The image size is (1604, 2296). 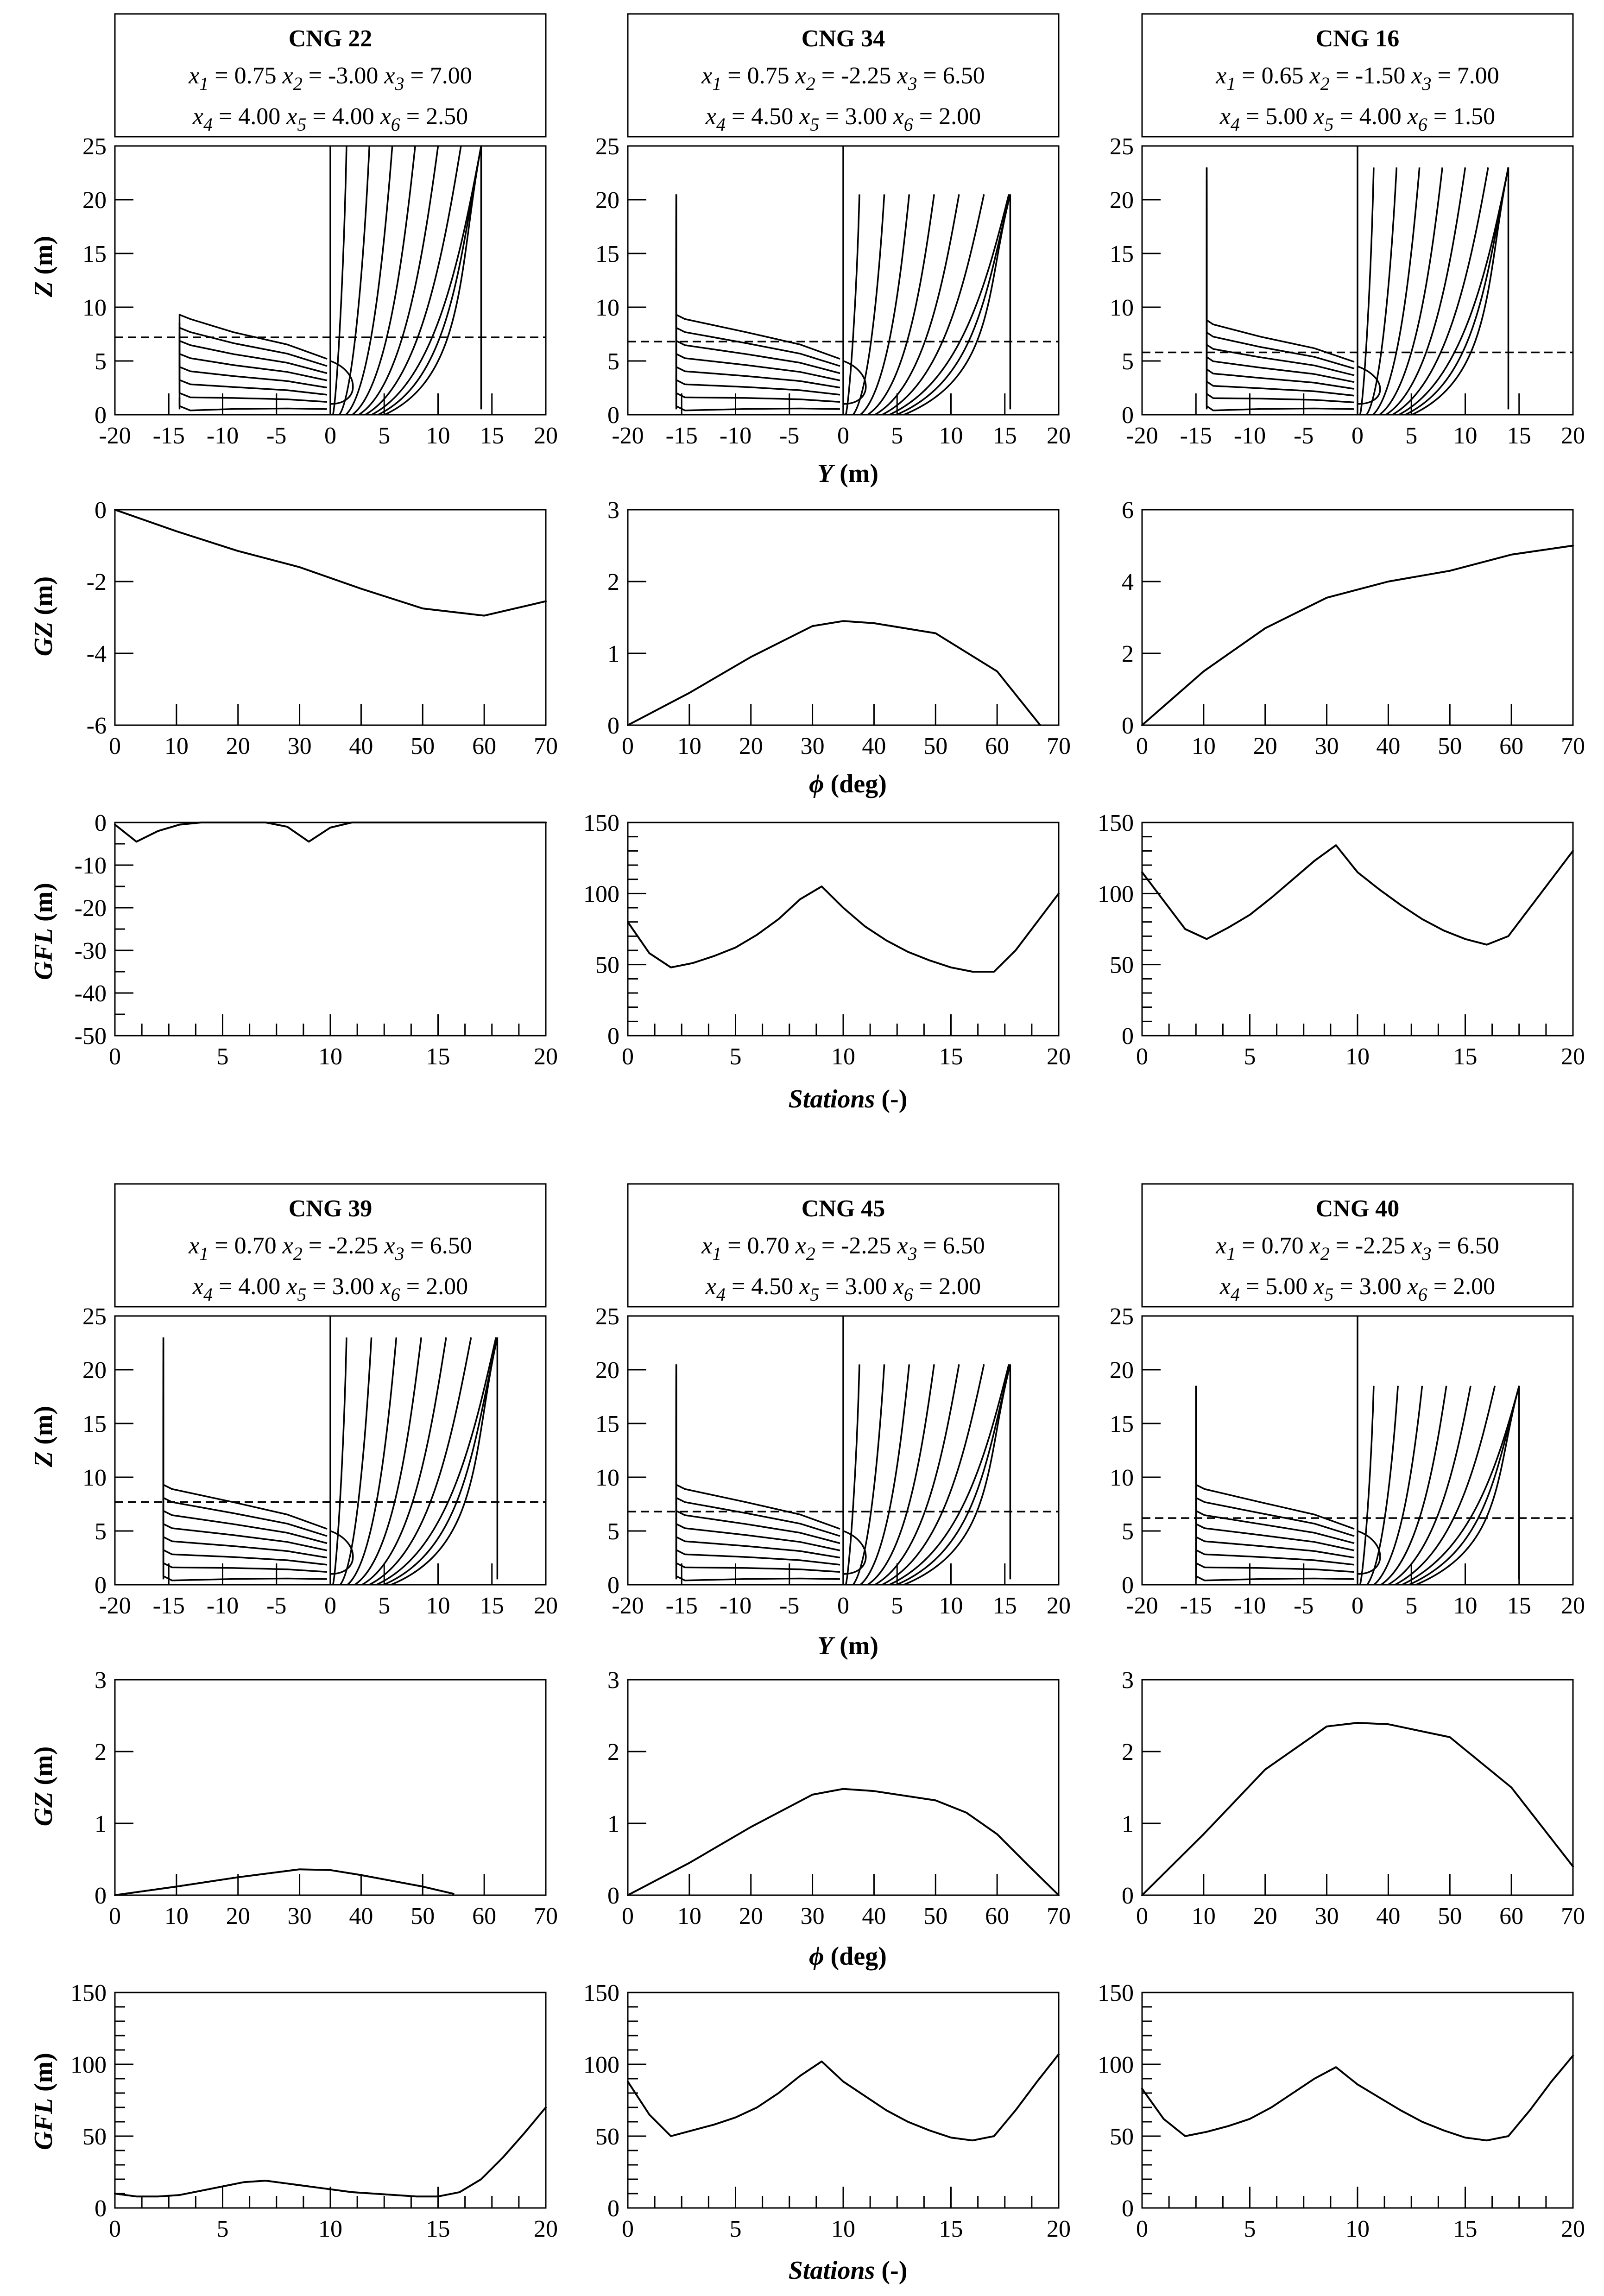 I want to click on param-value: = 4.00, so click(x=246, y=1286).